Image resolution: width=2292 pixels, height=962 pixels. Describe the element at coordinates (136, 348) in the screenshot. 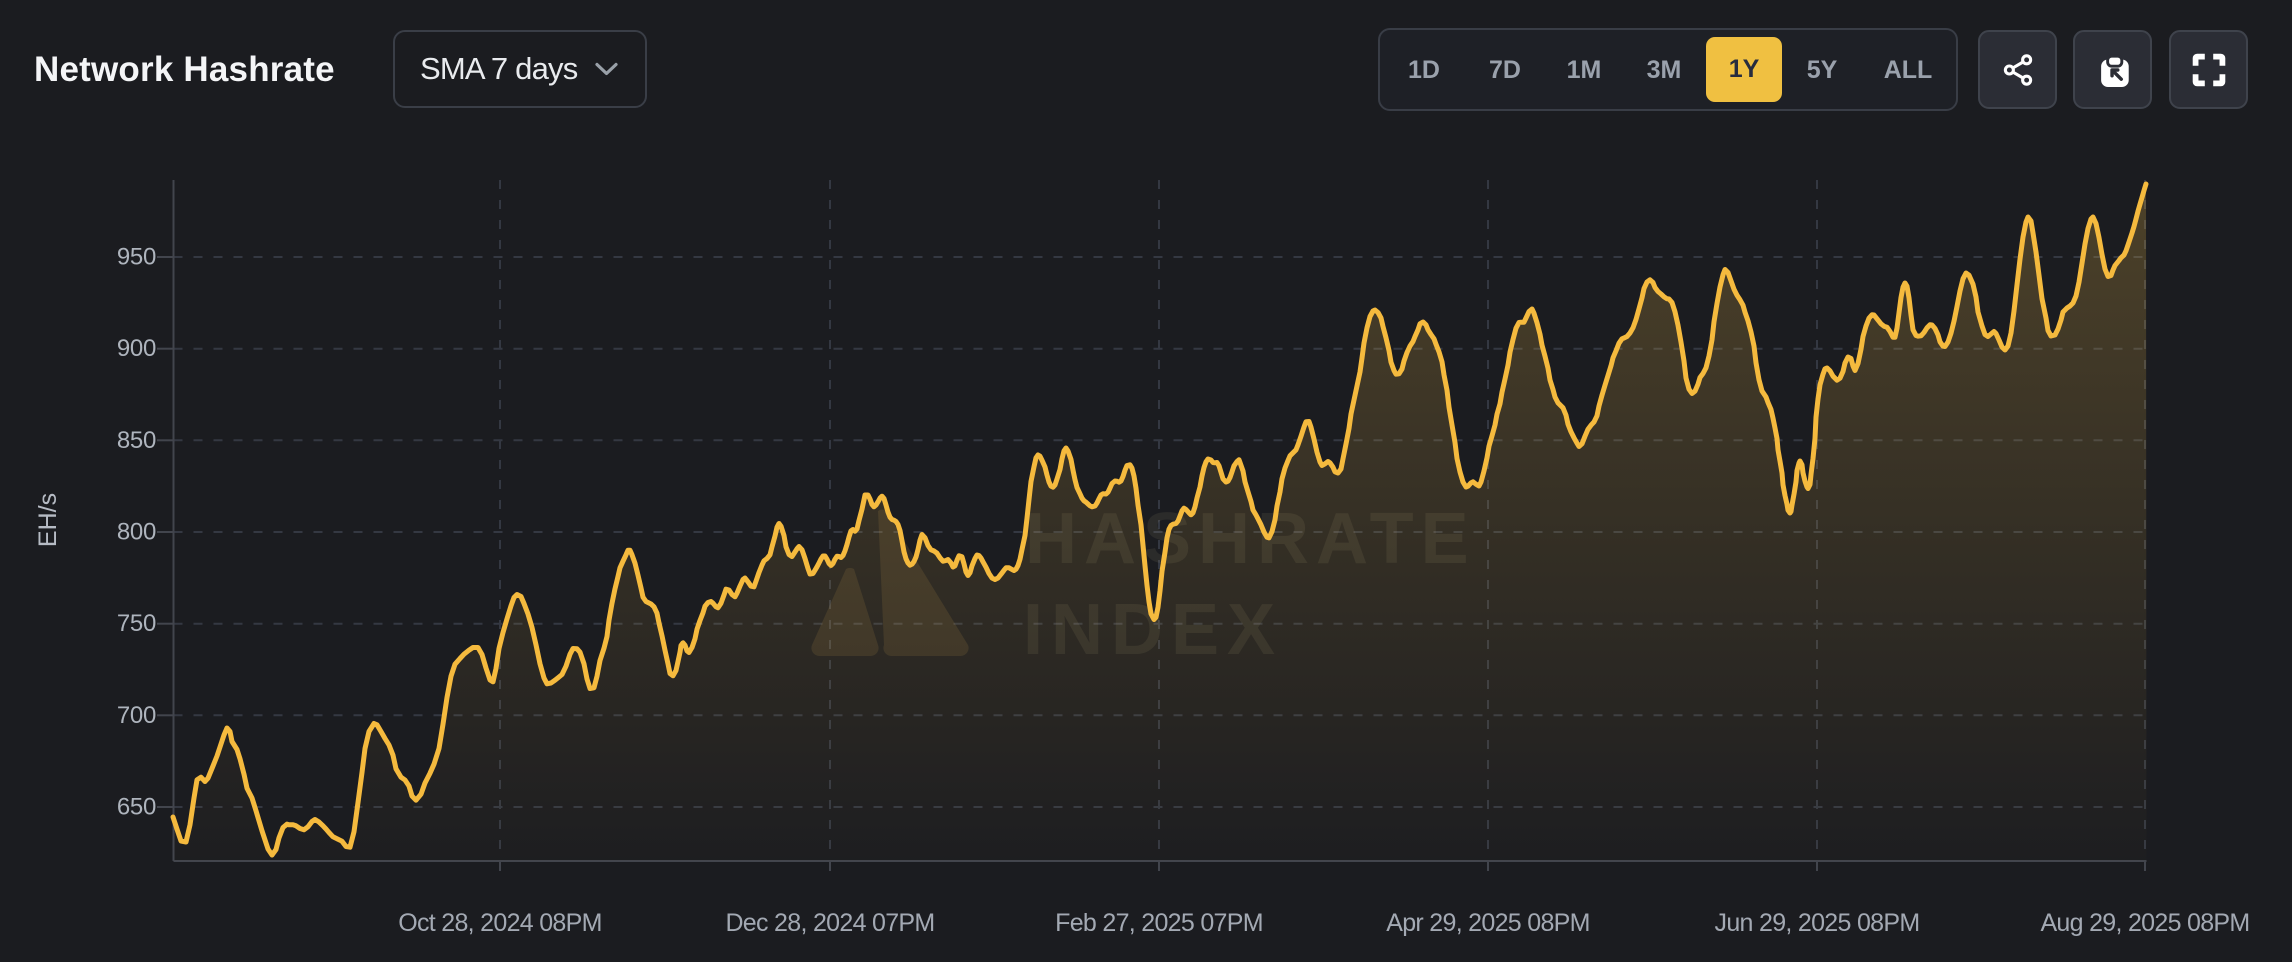

I see `svg-text: 900` at that location.